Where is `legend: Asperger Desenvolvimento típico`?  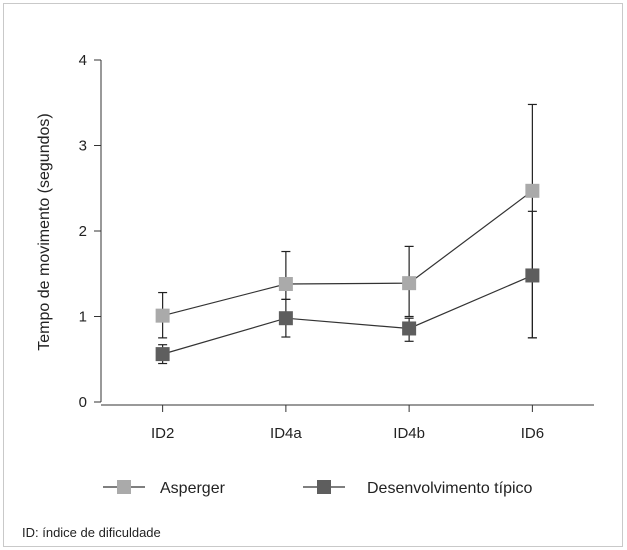 legend: Asperger Desenvolvimento típico is located at coordinates (318, 488).